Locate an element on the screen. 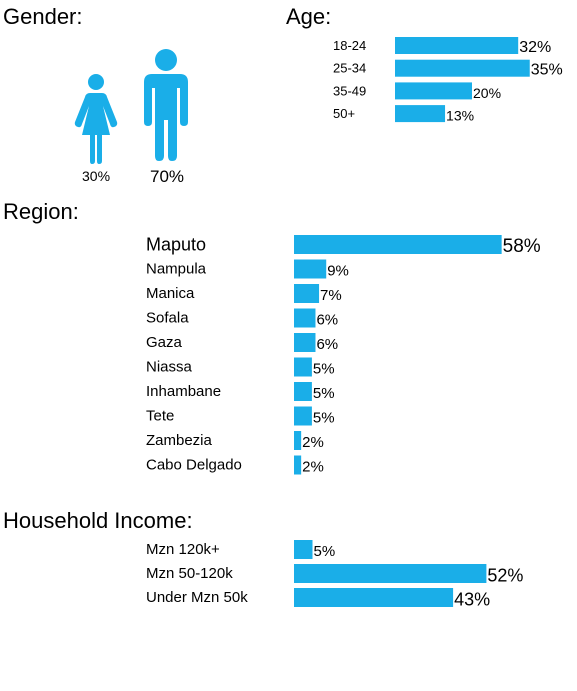 The height and width of the screenshot is (691, 577). region-value-label: 9% is located at coordinates (338, 271).